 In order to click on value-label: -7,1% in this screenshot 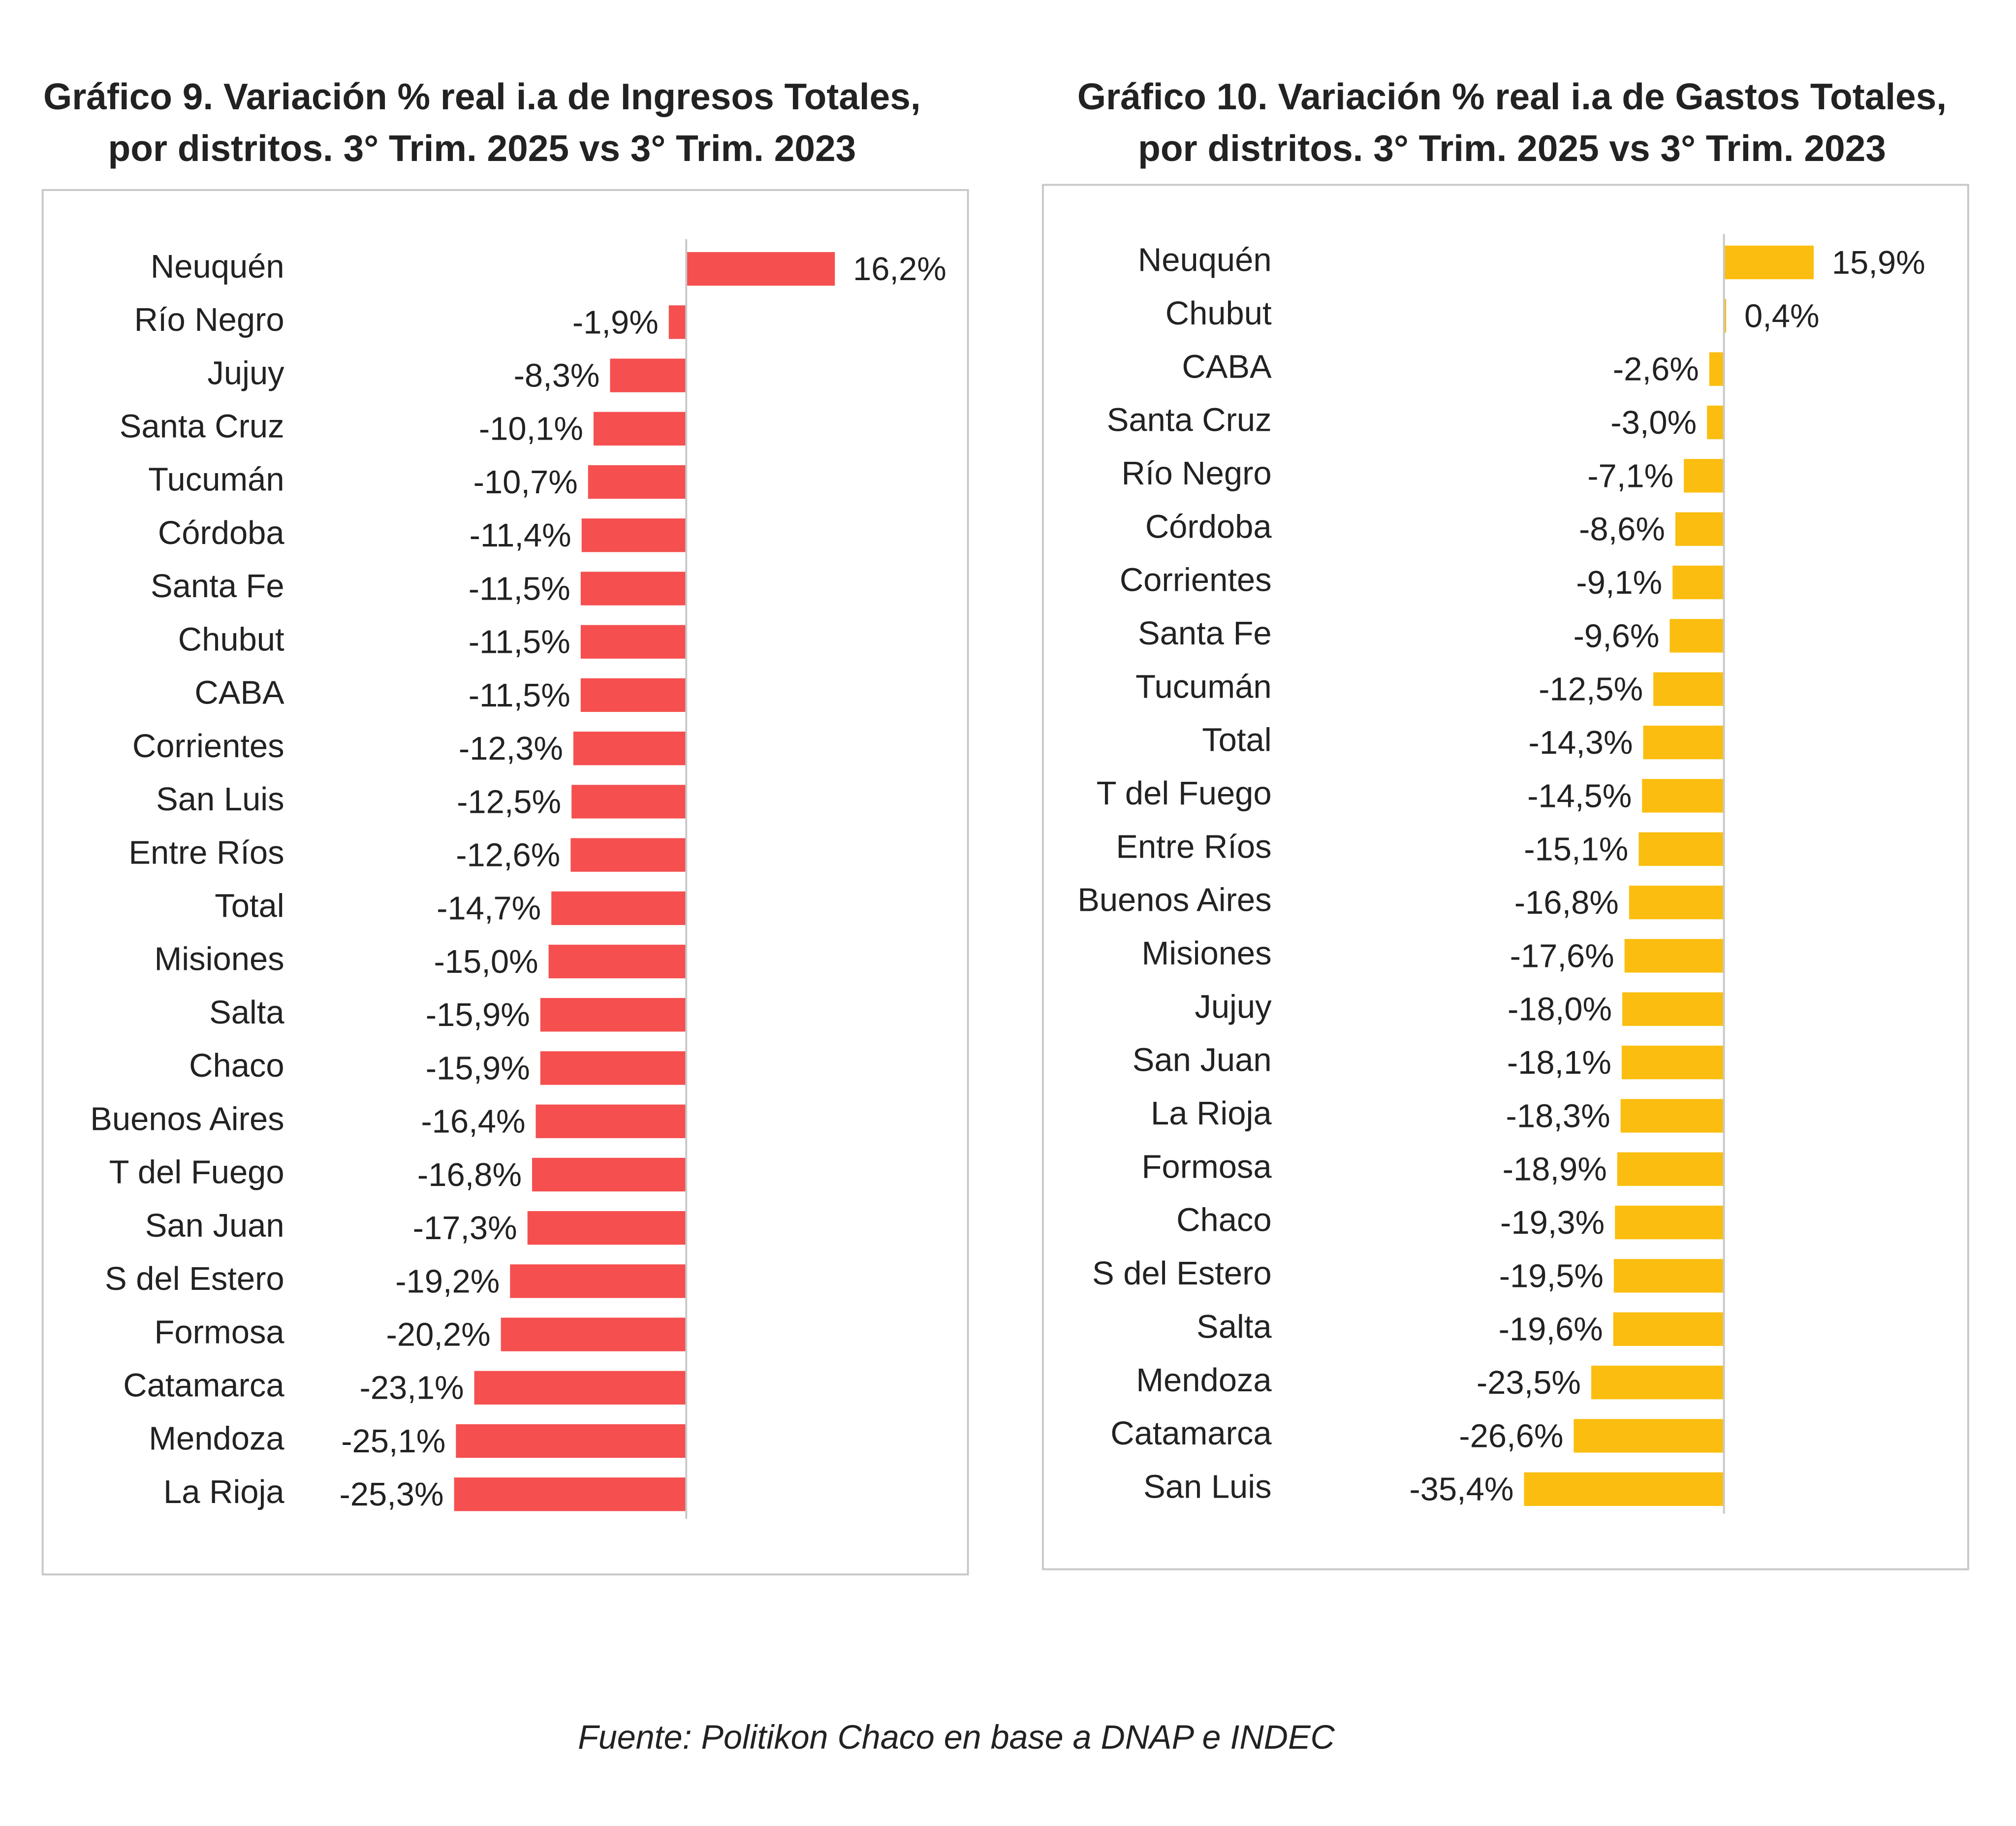, I will do `click(1630, 476)`.